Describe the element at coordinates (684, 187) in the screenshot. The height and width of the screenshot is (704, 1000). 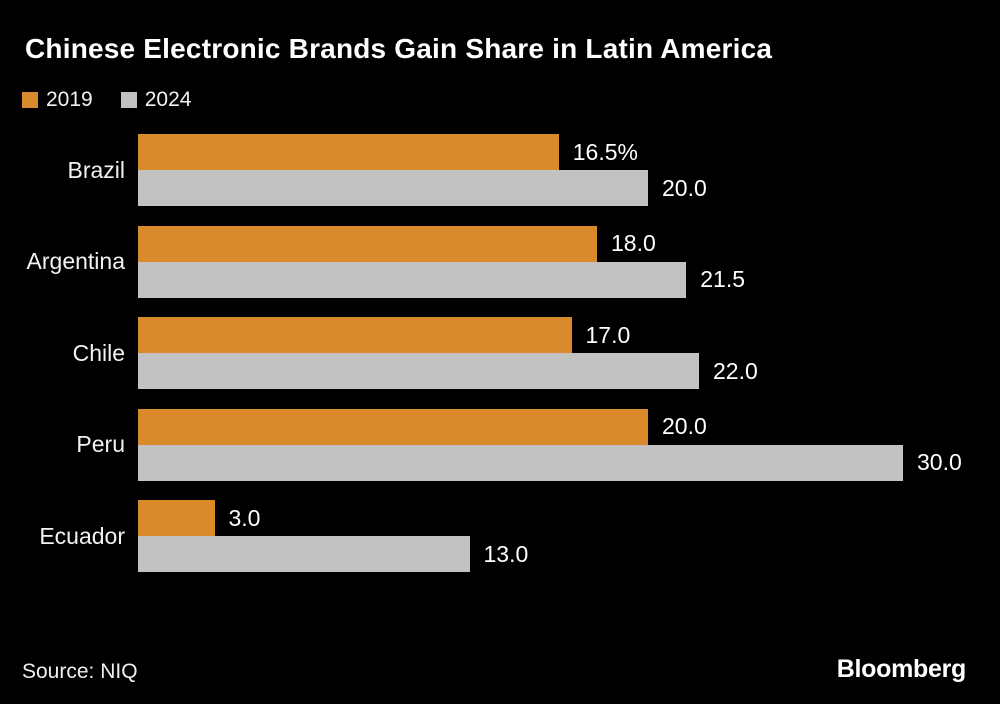
I see `value-label-brazil-2024: 20.0` at that location.